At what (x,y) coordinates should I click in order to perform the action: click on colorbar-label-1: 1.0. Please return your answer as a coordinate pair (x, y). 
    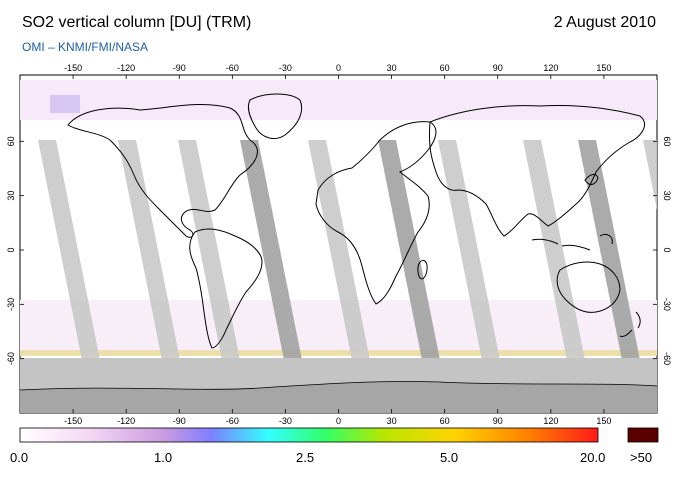
    Looking at the image, I should click on (163, 457).